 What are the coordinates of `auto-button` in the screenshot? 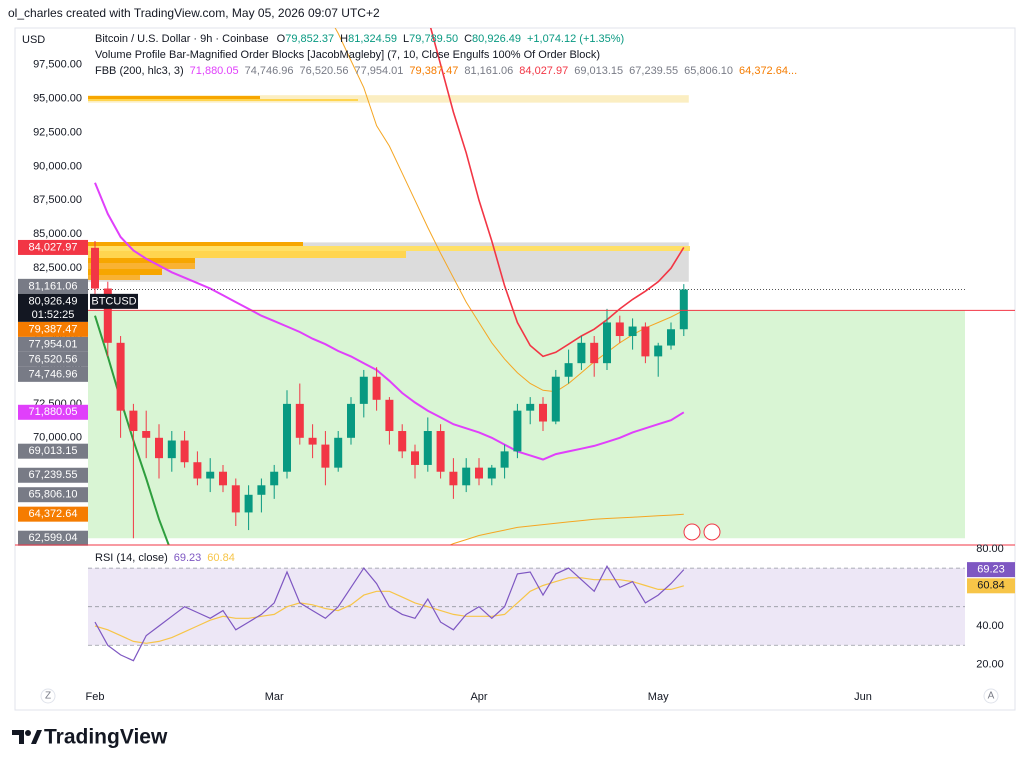 It's located at (991, 696).